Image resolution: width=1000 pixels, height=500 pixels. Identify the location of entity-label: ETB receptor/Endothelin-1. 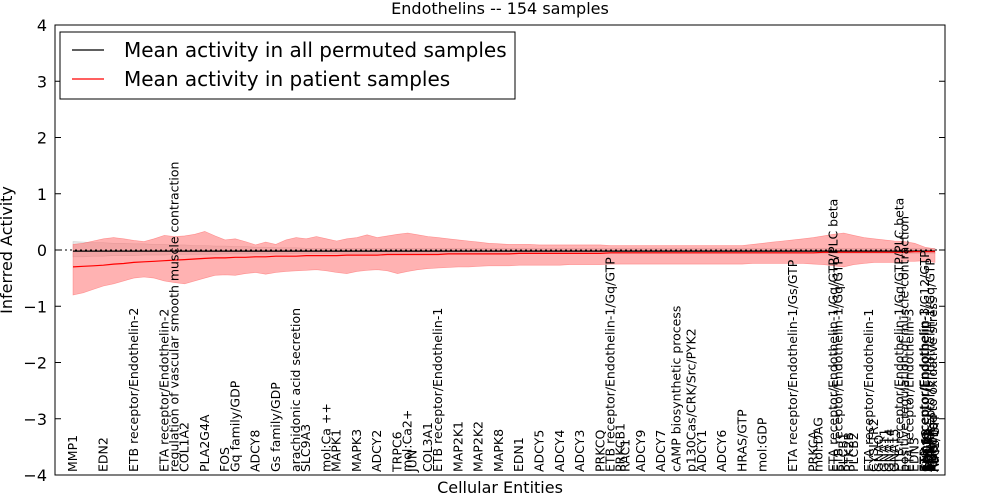
(437, 390).